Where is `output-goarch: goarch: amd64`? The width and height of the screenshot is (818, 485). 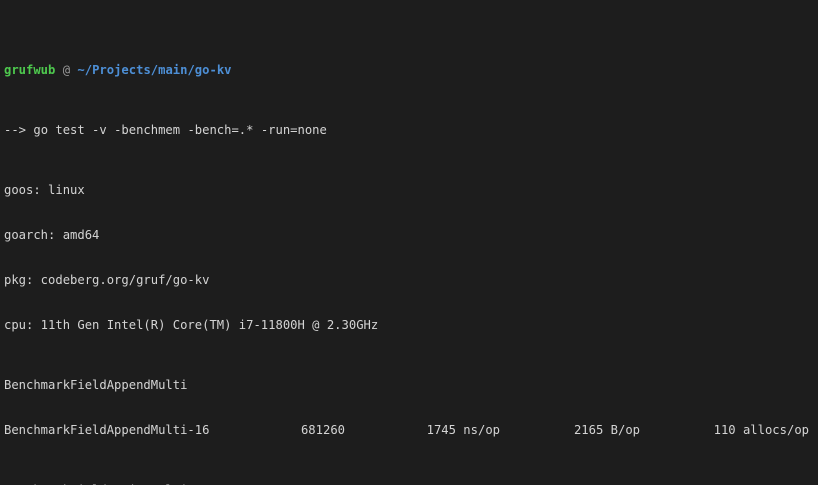 output-goarch: goarch: amd64 is located at coordinates (52, 235).